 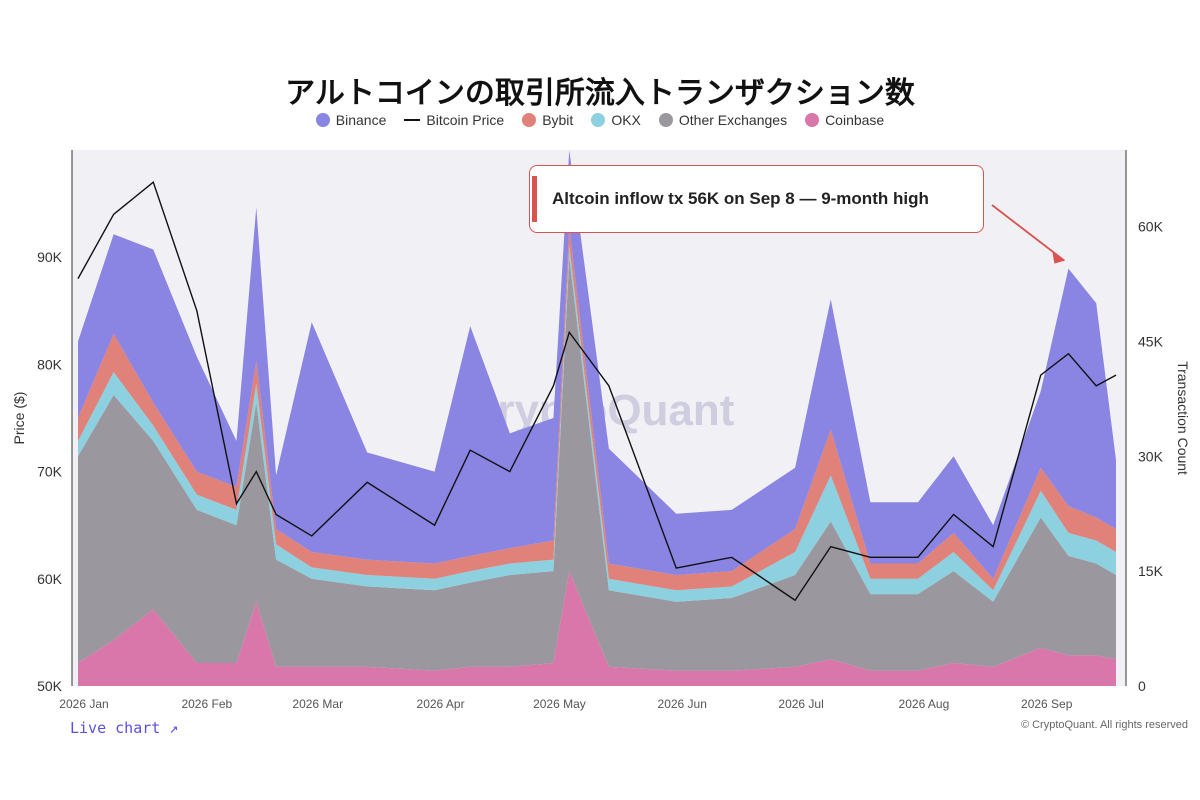 I want to click on y-right-tick-label: 0, so click(x=1142, y=686).